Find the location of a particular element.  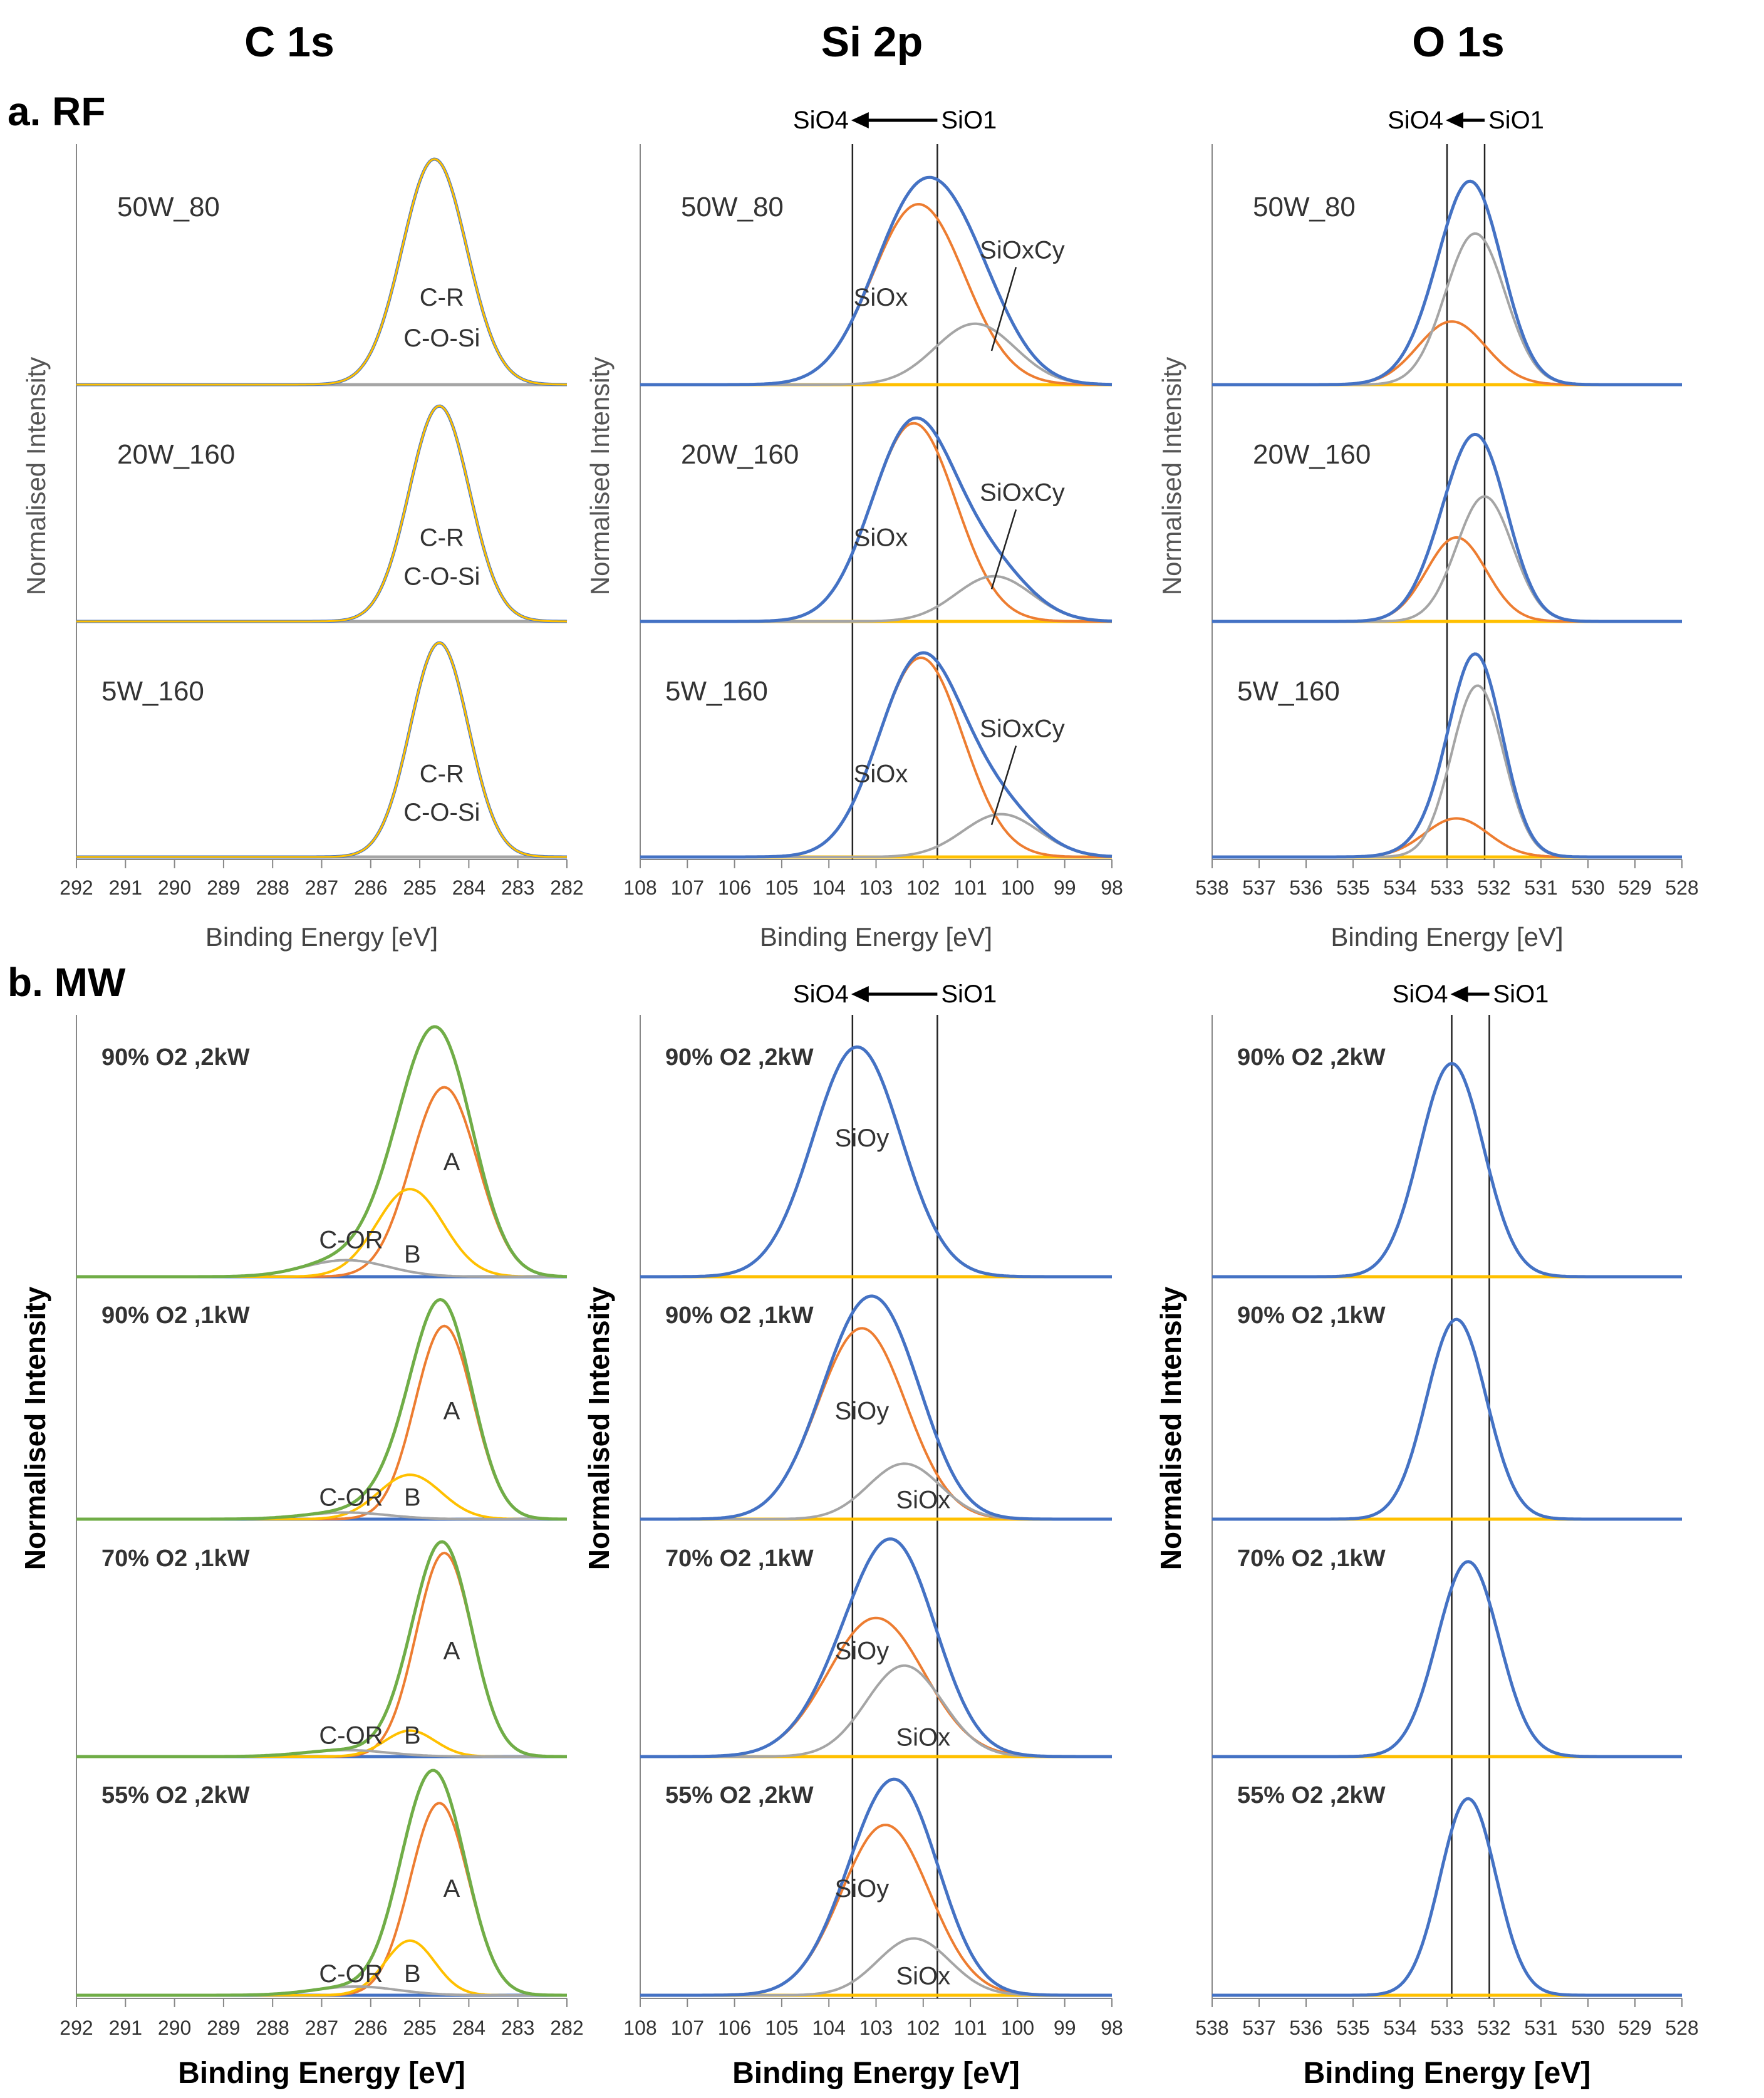

mw-c-1s-x-label: Binding Energy [eV] is located at coordinates (322, 2073).